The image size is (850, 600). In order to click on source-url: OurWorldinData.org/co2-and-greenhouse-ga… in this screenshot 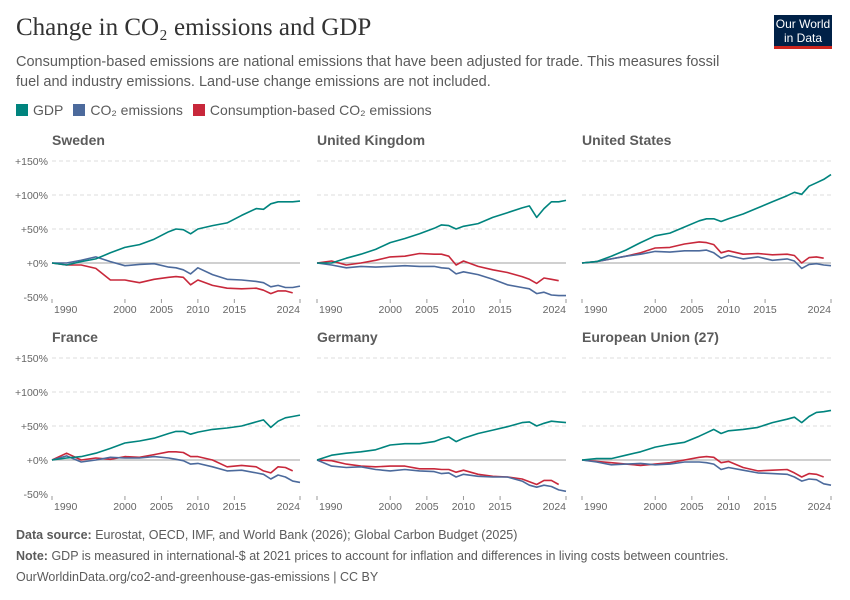, I will do `click(197, 577)`.